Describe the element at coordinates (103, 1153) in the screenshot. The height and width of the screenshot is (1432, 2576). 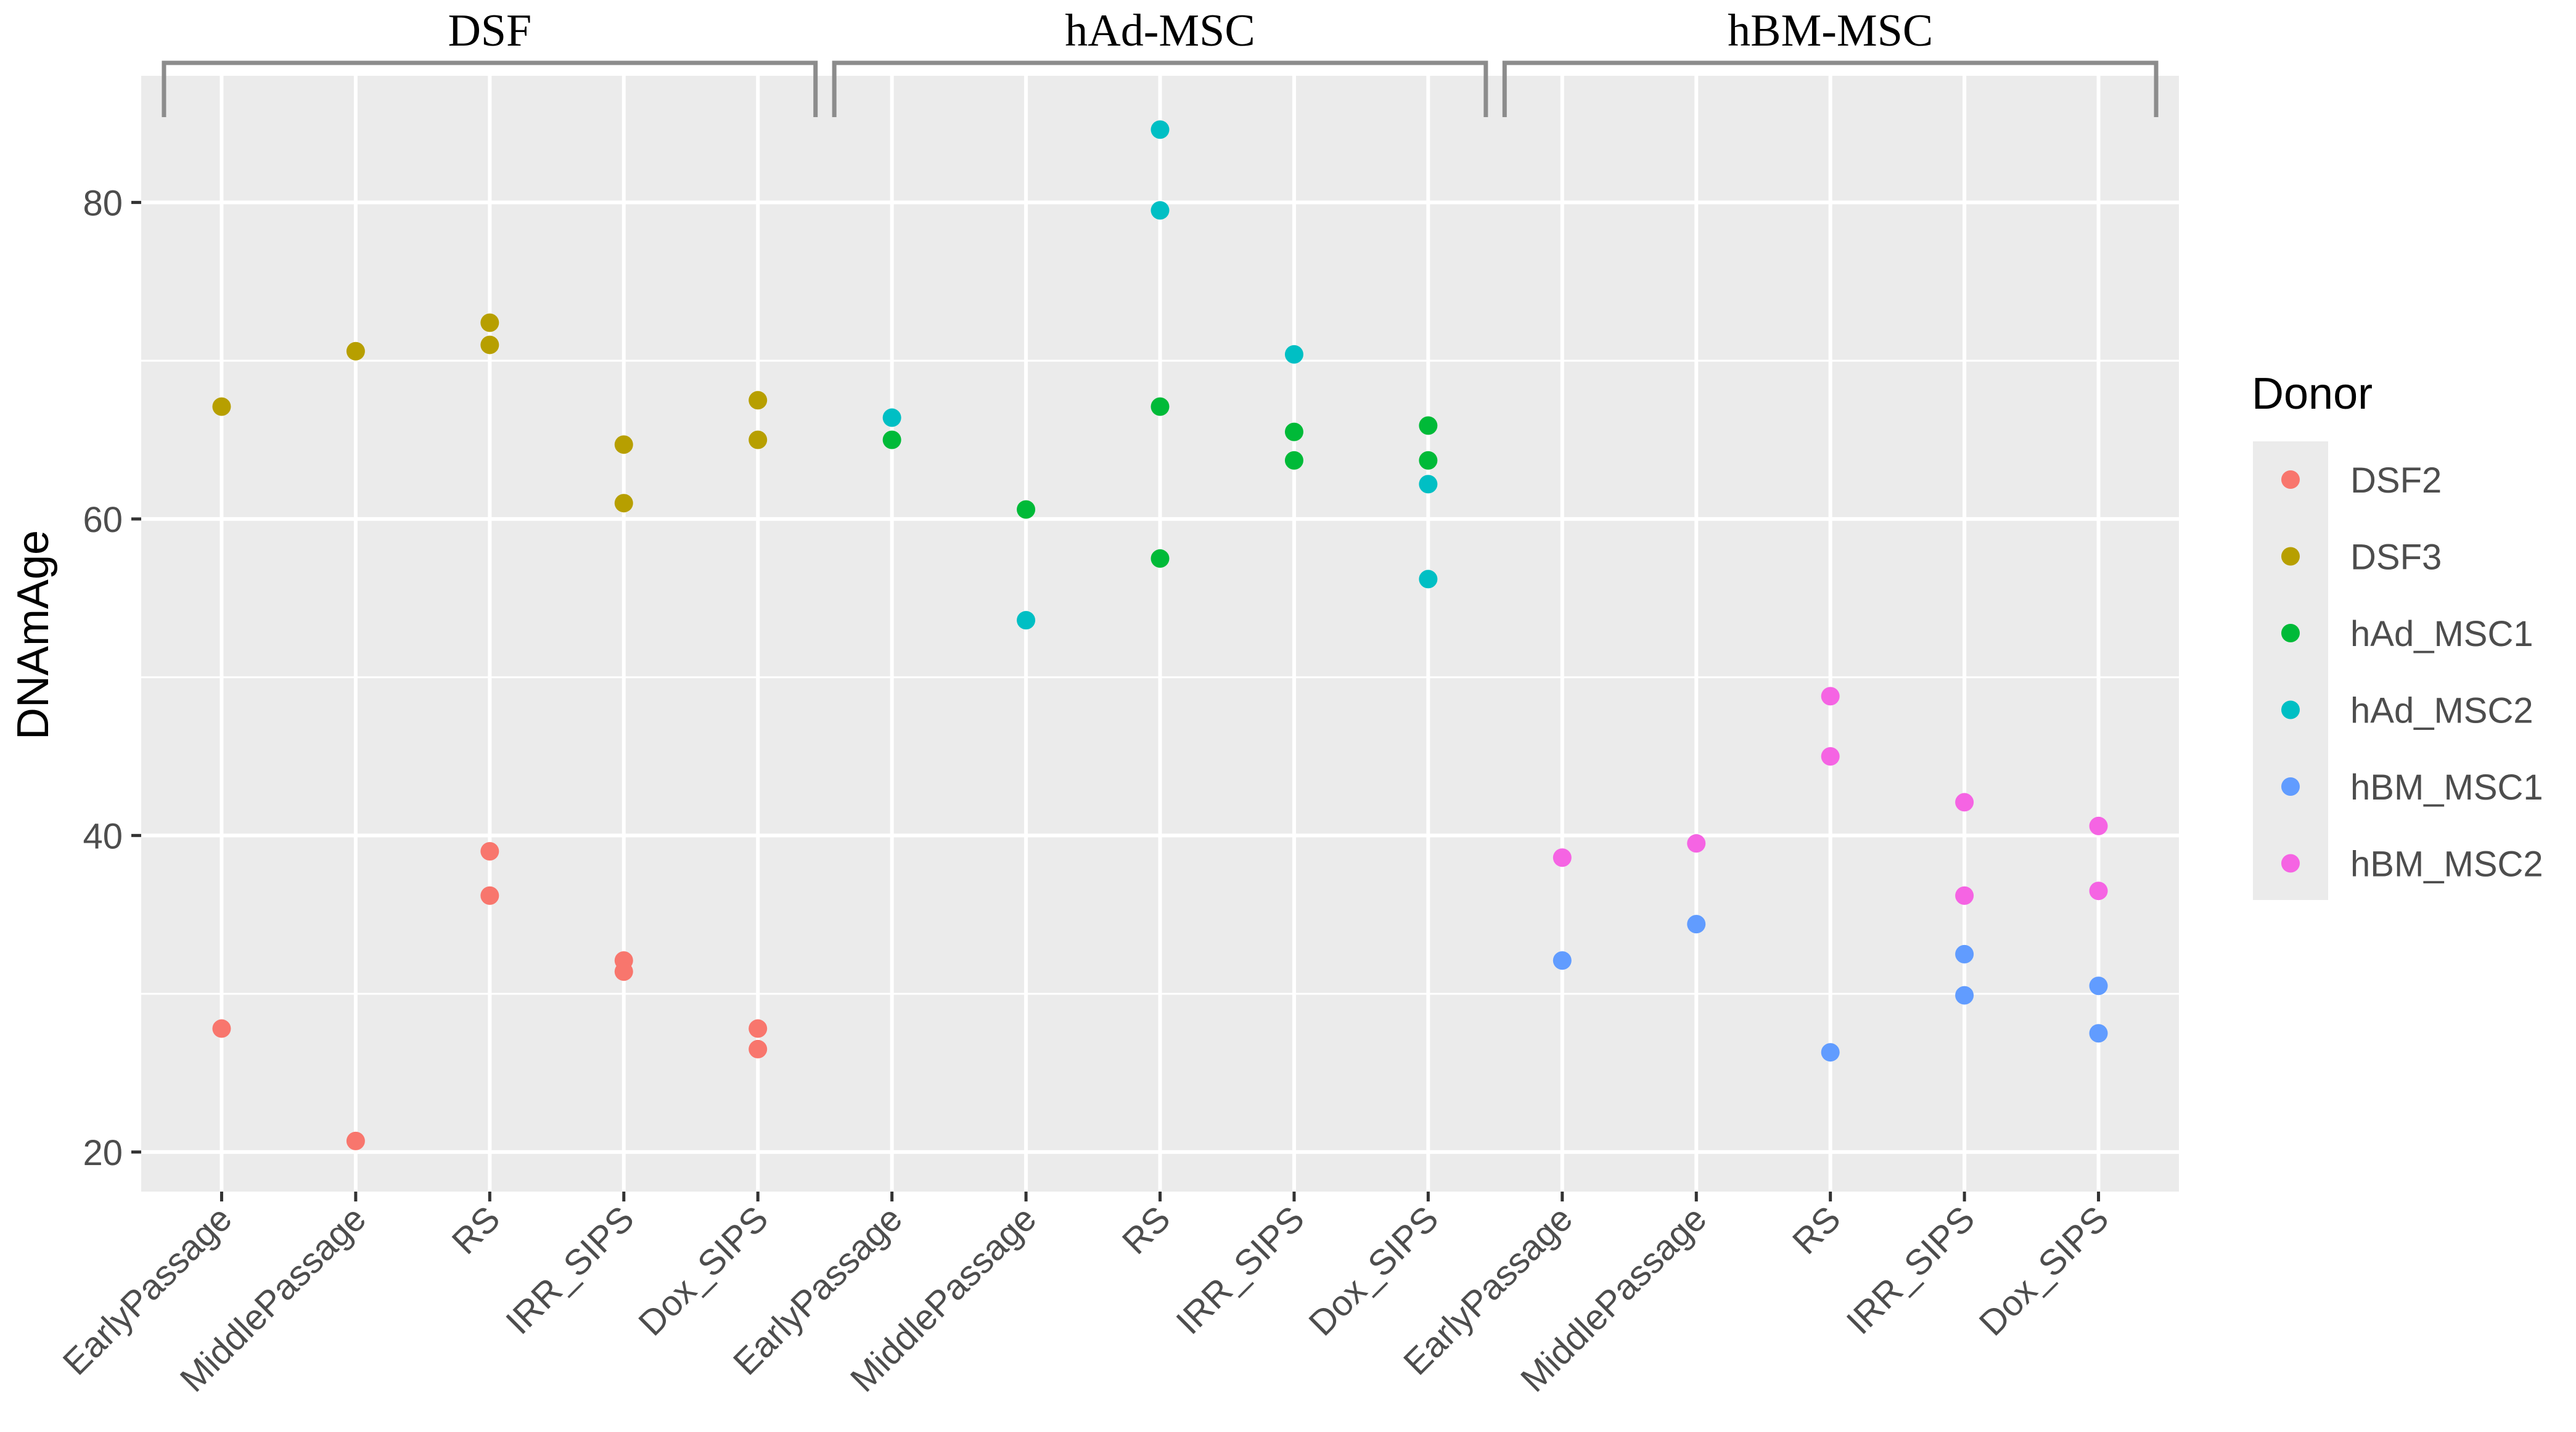
I see `y-tick-label: 20` at that location.